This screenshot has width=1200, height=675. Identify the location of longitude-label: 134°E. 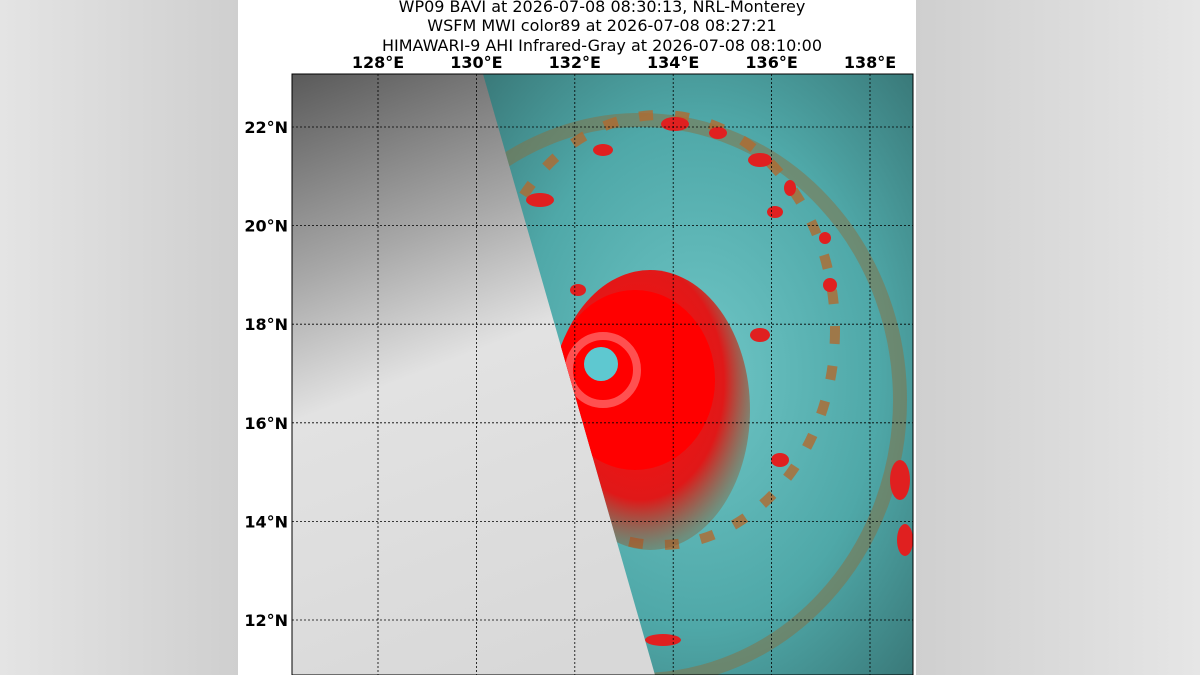
(673, 62).